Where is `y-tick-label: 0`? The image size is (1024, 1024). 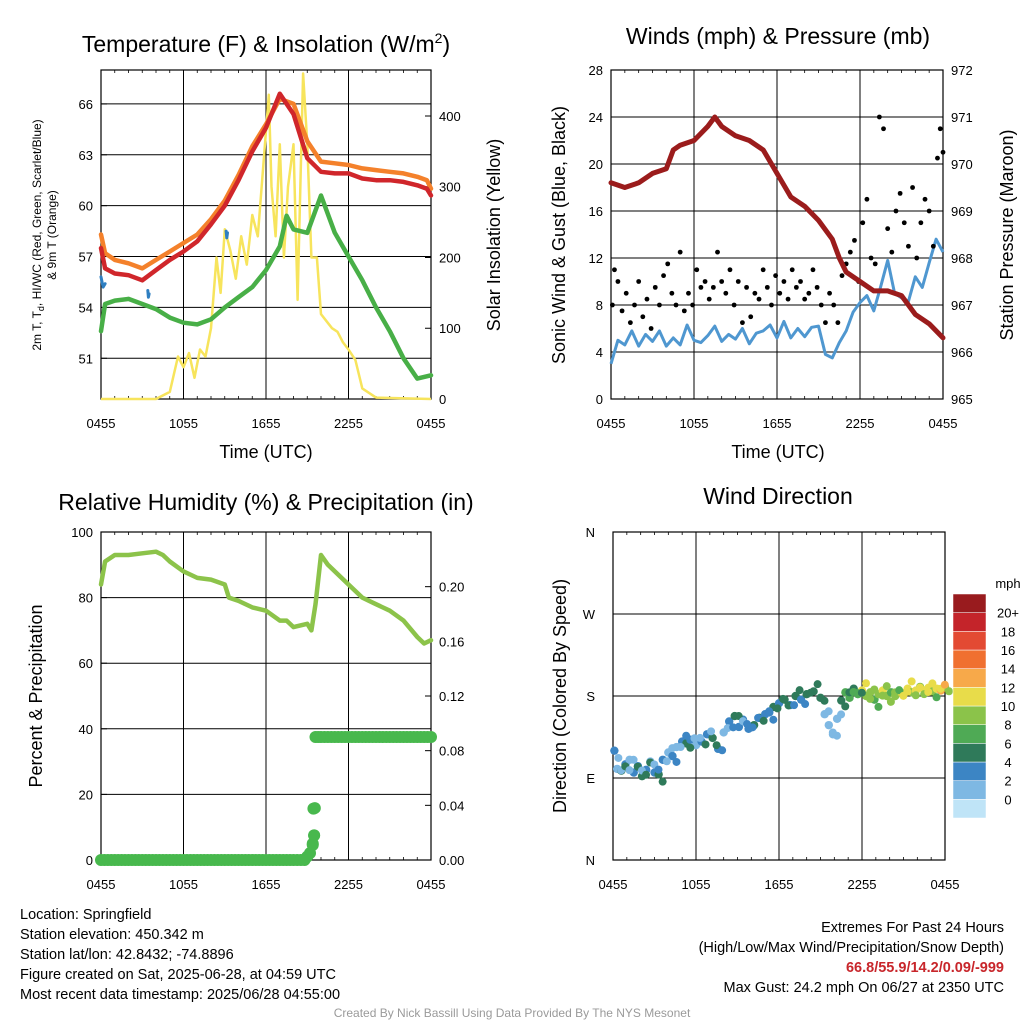 y-tick-label: 0 is located at coordinates (599, 399).